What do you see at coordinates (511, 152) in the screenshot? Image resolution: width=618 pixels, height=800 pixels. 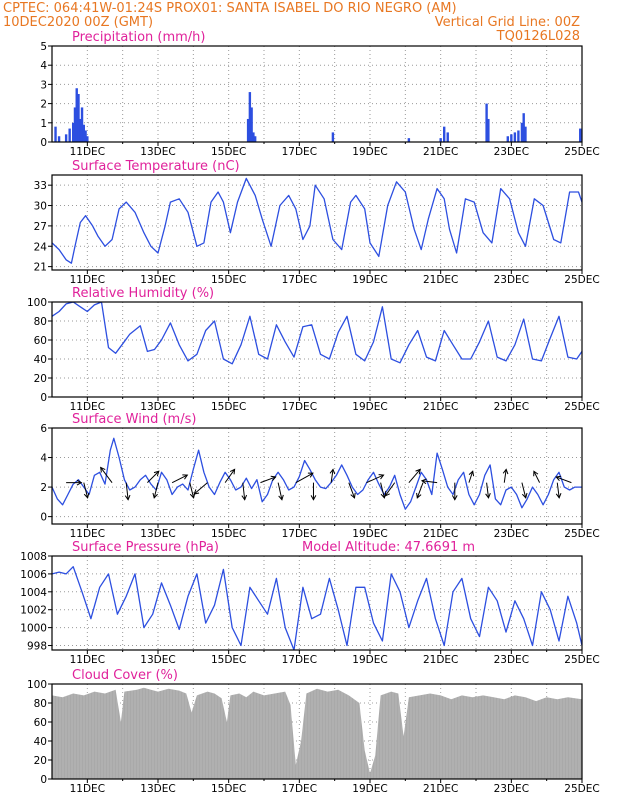 I see `precip-xtick-label: 23DEC` at bounding box center [511, 152].